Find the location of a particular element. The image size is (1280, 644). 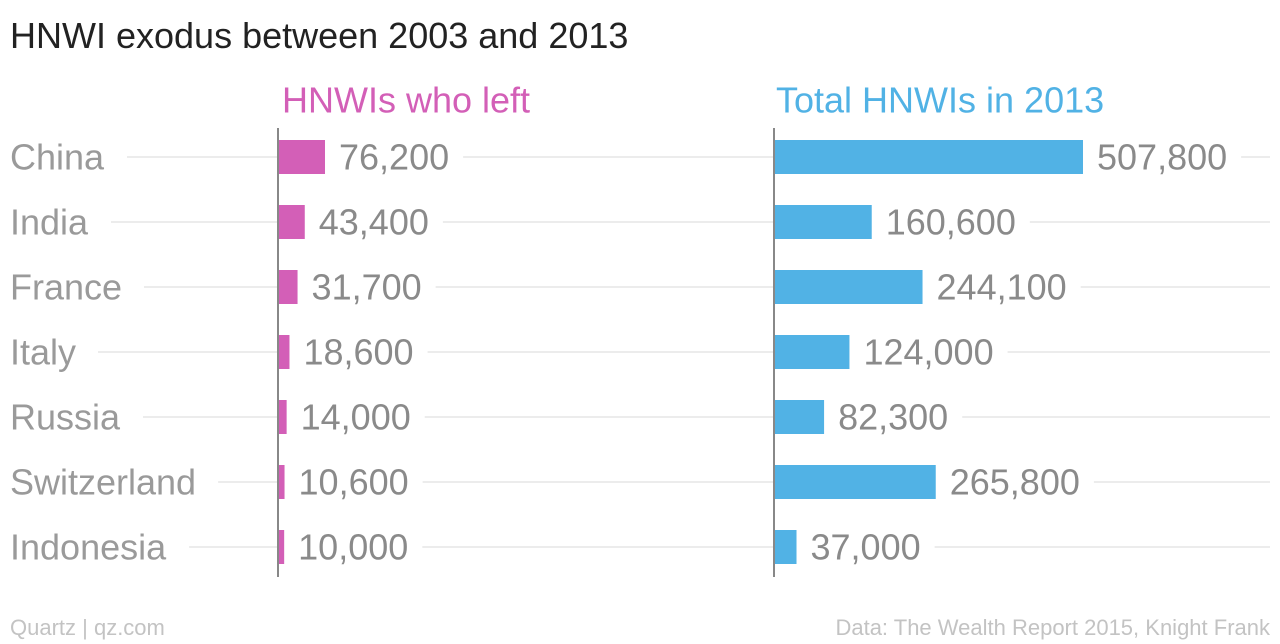

category-label-india: India is located at coordinates (49, 222).